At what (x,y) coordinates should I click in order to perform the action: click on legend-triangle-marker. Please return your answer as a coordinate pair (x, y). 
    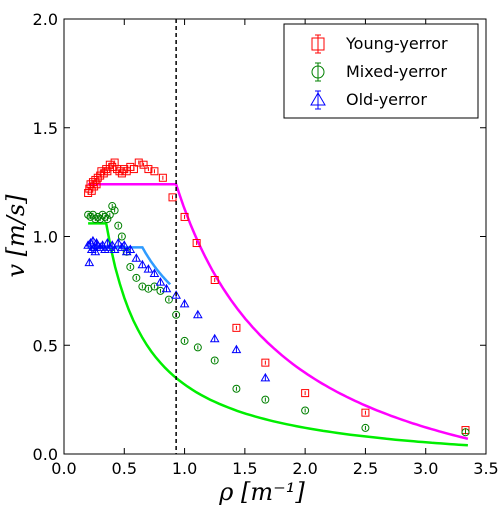
    Looking at the image, I should click on (318, 99).